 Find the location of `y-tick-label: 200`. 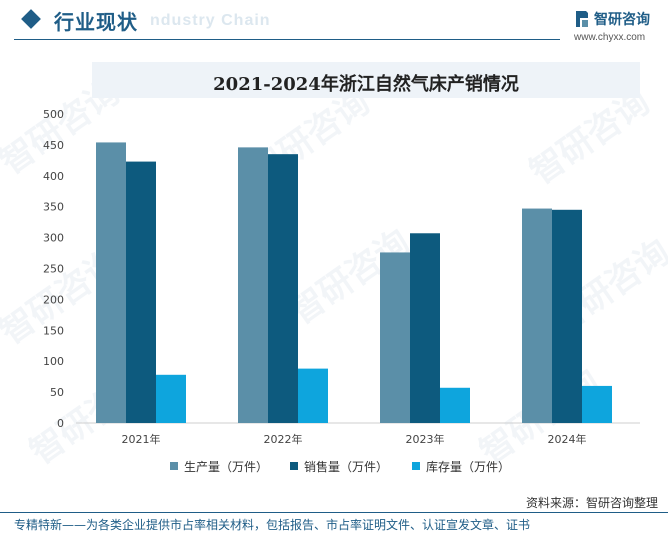

y-tick-label: 200 is located at coordinates (53, 299).